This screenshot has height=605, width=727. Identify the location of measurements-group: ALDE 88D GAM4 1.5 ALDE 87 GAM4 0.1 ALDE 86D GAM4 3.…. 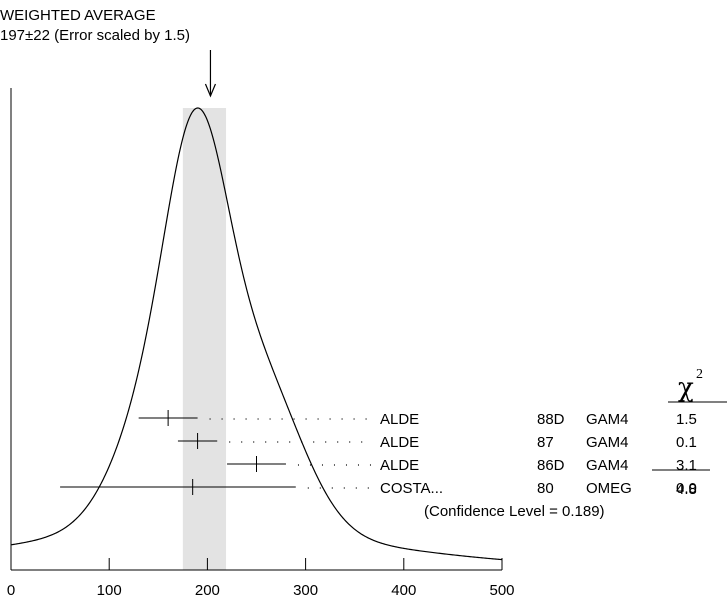
(378, 453).